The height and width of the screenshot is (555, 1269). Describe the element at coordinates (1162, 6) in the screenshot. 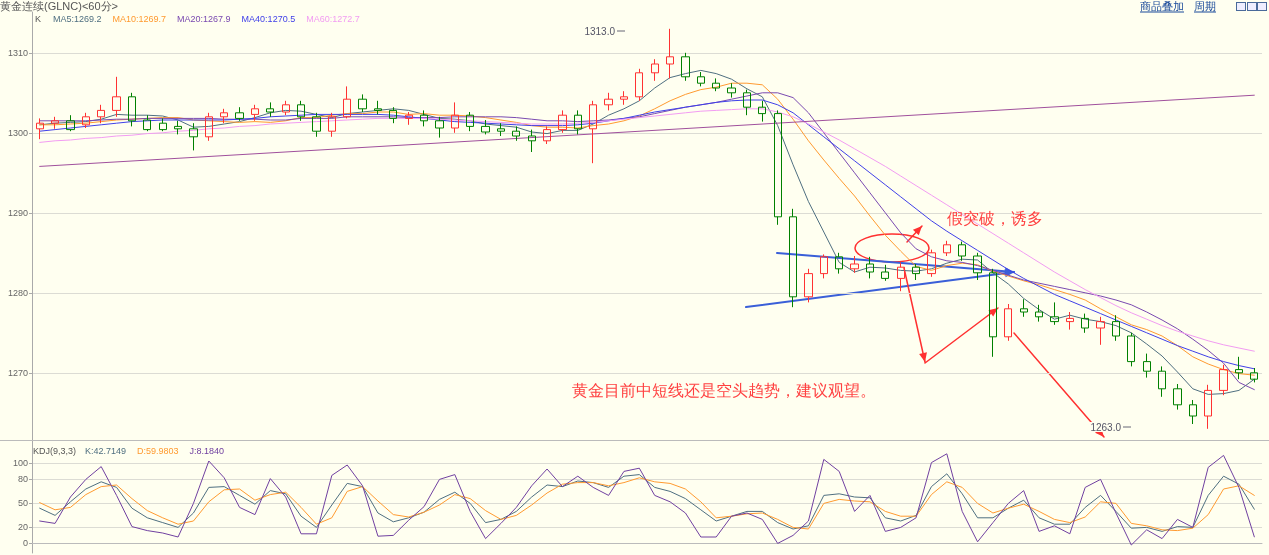

I see `text: 商品叠加` at that location.